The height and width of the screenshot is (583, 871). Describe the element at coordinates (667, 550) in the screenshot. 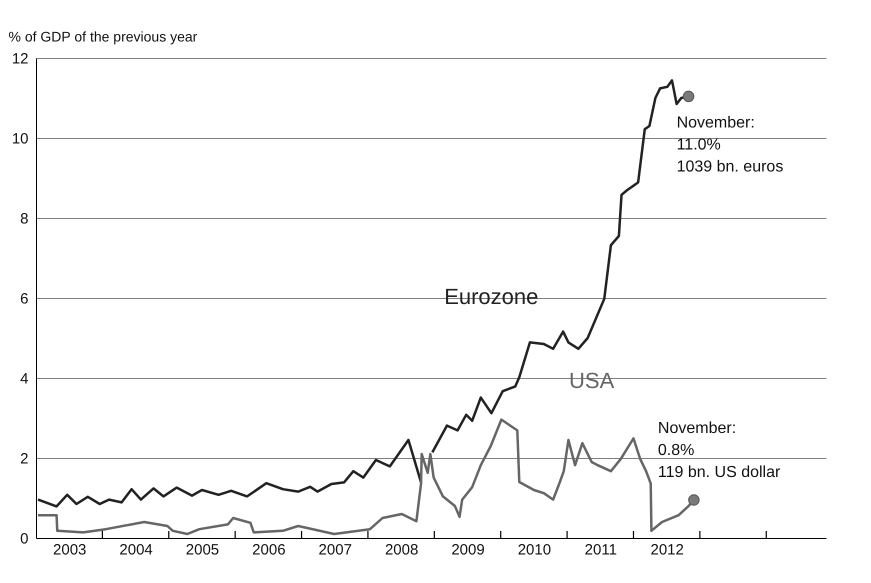

I see `x-tick-label: 2012` at that location.